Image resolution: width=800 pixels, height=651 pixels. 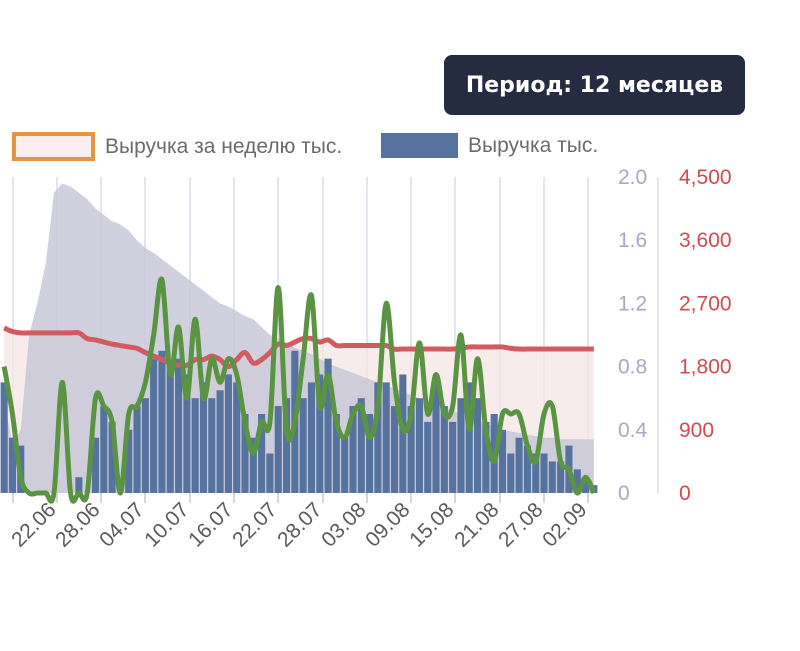 What do you see at coordinates (476, 524) in the screenshot?
I see `x-tick-label: 21.08` at bounding box center [476, 524].